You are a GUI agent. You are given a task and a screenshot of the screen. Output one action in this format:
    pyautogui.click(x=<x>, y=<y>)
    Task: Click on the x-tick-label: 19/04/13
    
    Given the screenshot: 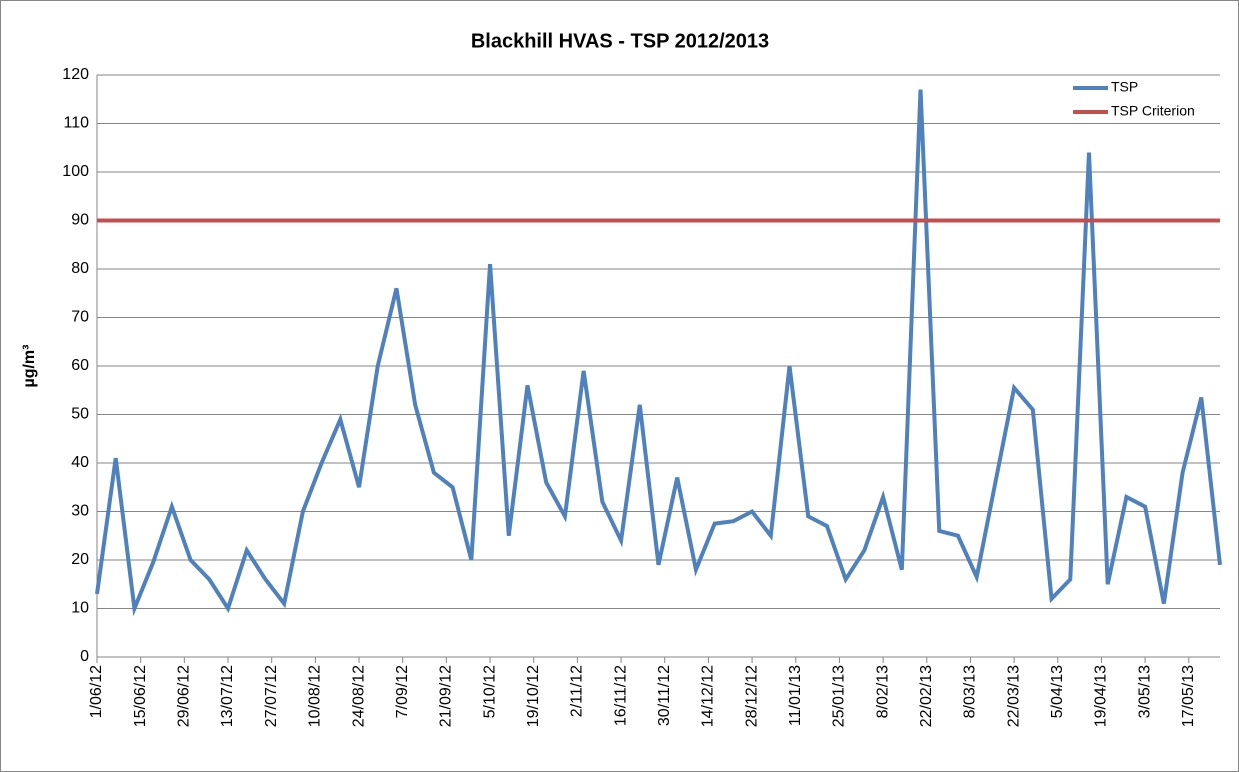 What is the action you would take?
    pyautogui.click(x=1101, y=696)
    